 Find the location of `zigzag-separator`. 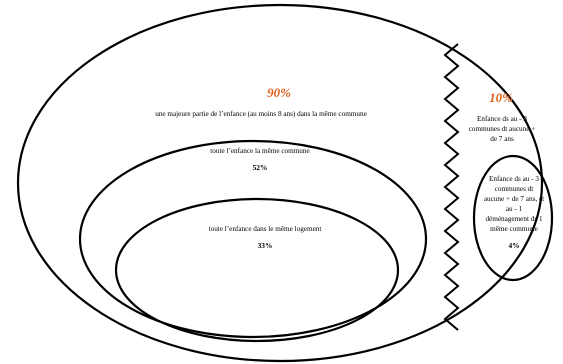

zigzag-separator is located at coordinates (451, 187).